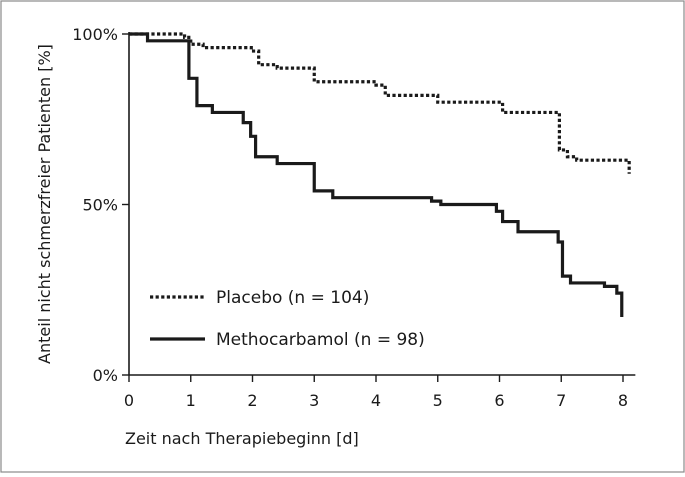  What do you see at coordinates (292, 298) in the screenshot?
I see `legend-label: Placebo (n = 104)` at bounding box center [292, 298].